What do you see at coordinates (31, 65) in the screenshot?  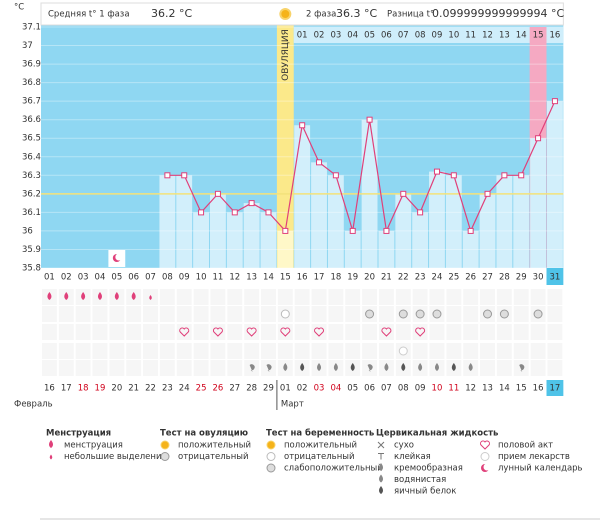 I see `y-tick-label: 36.9` at bounding box center [31, 65].